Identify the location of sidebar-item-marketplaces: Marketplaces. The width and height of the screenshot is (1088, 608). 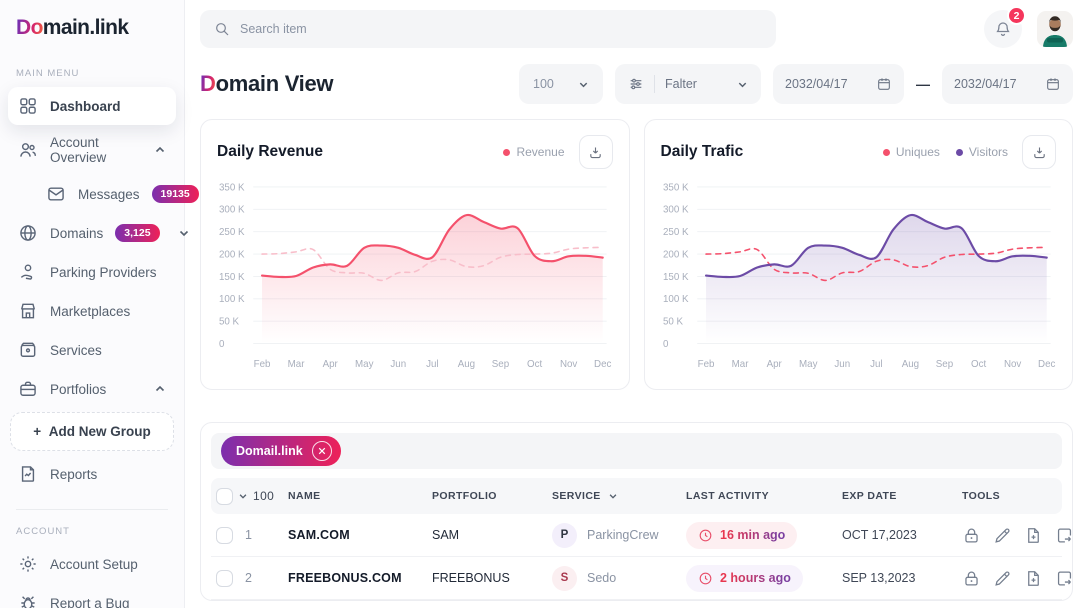
(92, 311).